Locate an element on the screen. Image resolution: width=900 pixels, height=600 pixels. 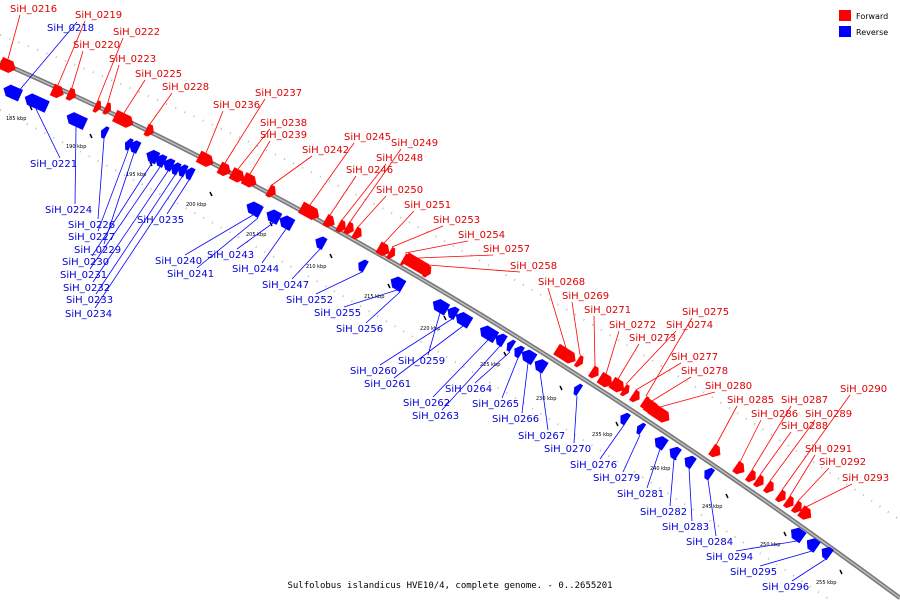
gene-sih-0288-label: SiH_0288 is located at coordinates (804, 426).